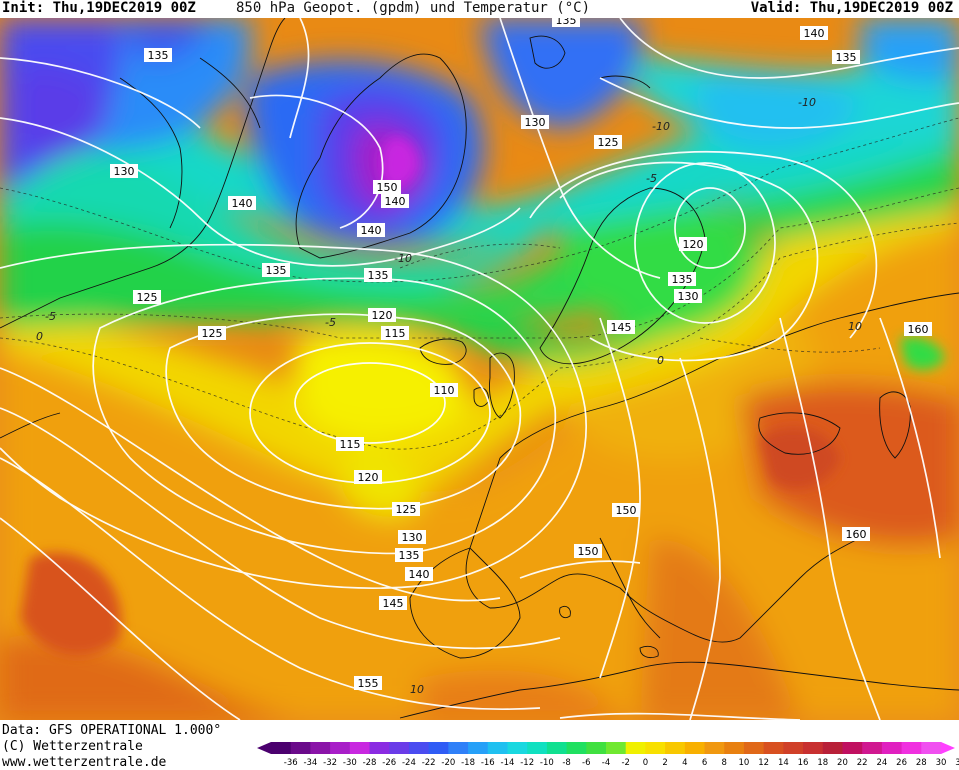 This screenshot has height=770, width=959. I want to click on contour-label: 115, so click(350, 444).